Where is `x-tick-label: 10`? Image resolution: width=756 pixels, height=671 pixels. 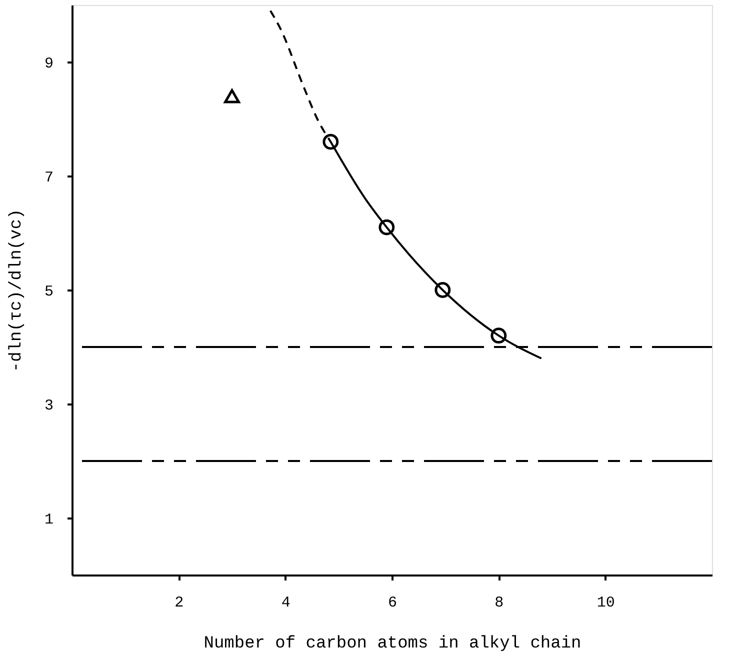
x-tick-label: 10 is located at coordinates (605, 603).